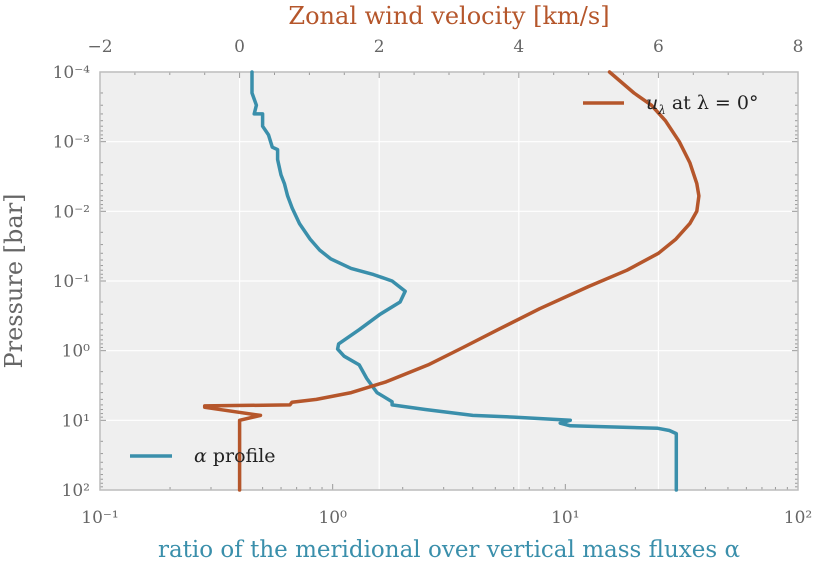 The image size is (813, 564). What do you see at coordinates (244, 456) in the screenshot?
I see `legend-alpha-rest: profile` at bounding box center [244, 456].